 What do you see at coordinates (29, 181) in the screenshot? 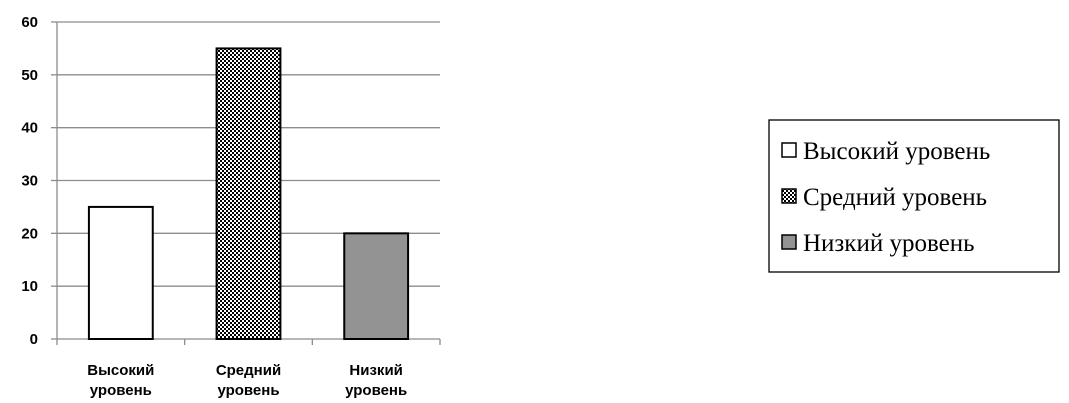
I see `y-tick-label: 30` at bounding box center [29, 181].